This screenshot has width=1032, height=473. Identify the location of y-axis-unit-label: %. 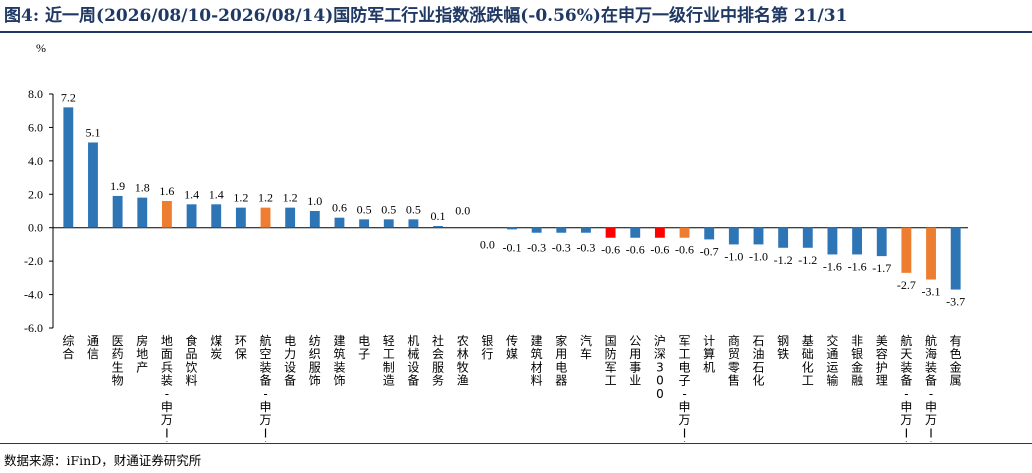
(41, 48).